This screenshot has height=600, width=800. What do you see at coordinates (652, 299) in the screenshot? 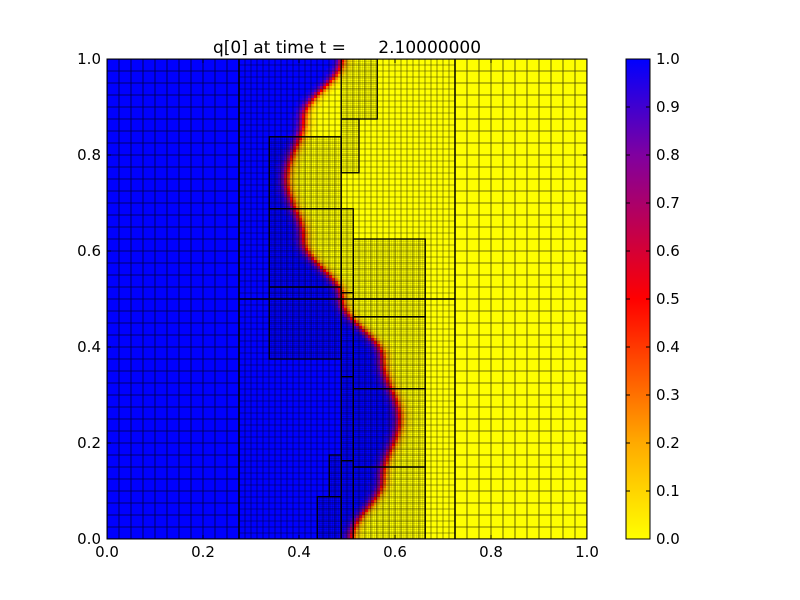
I see `colorbar: 0.00.10.20.30.40.50.60.70.80.91.0` at bounding box center [652, 299].